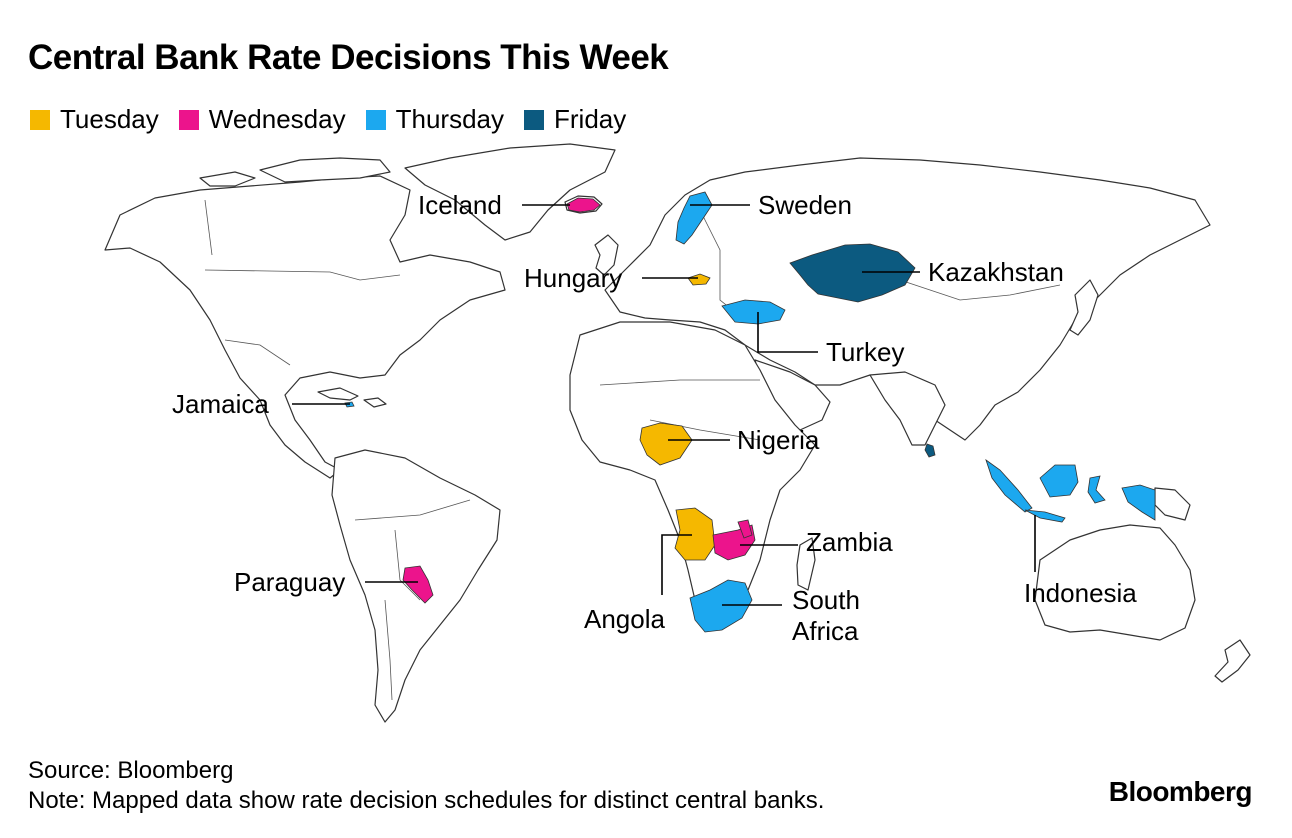  What do you see at coordinates (1009, 485) in the screenshot?
I see `country-shape-indonesia-sumatra` at bounding box center [1009, 485].